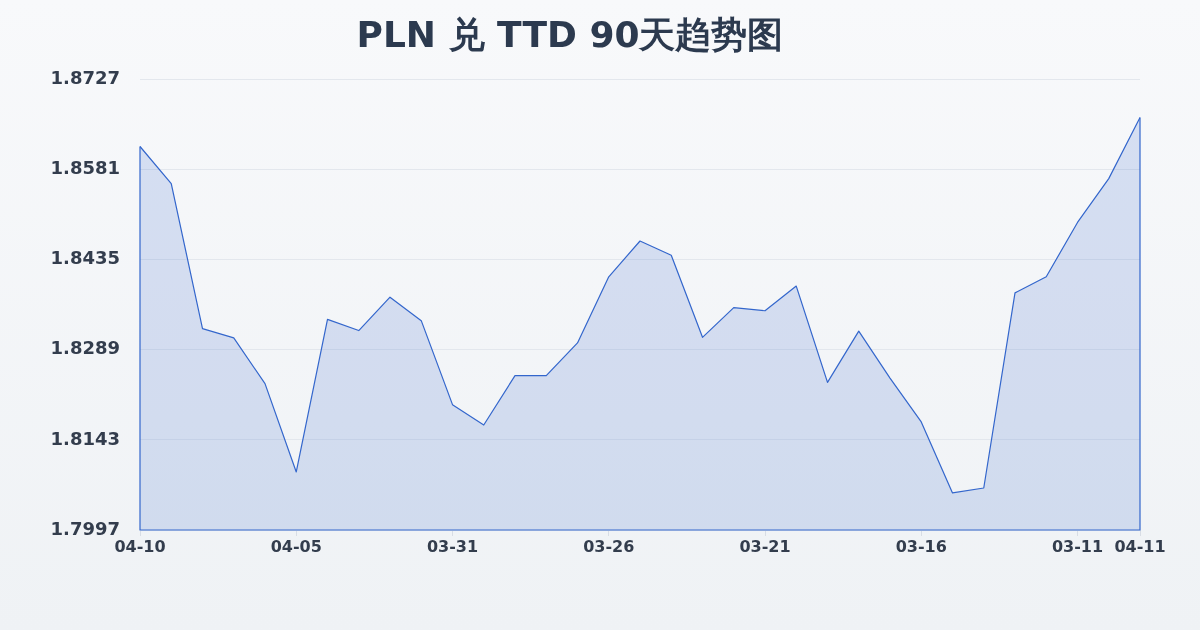 This screenshot has height=630, width=1200. What do you see at coordinates (85, 168) in the screenshot?
I see `y-tick-label: 1.8581` at bounding box center [85, 168].